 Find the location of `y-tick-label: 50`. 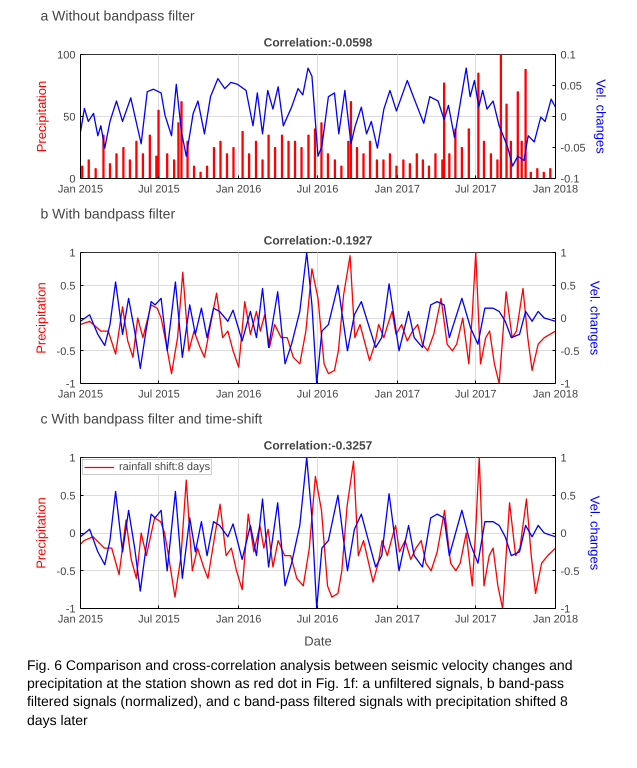

y-tick-label: 50 is located at coordinates (69, 118).